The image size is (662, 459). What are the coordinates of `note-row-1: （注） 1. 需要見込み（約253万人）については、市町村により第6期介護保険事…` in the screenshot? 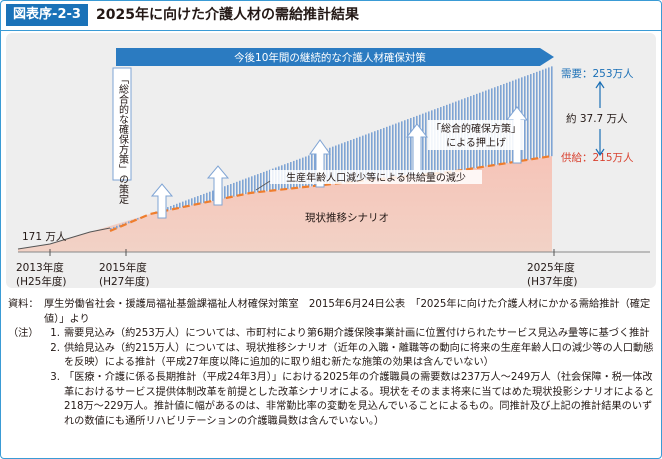 It's located at (332, 334).